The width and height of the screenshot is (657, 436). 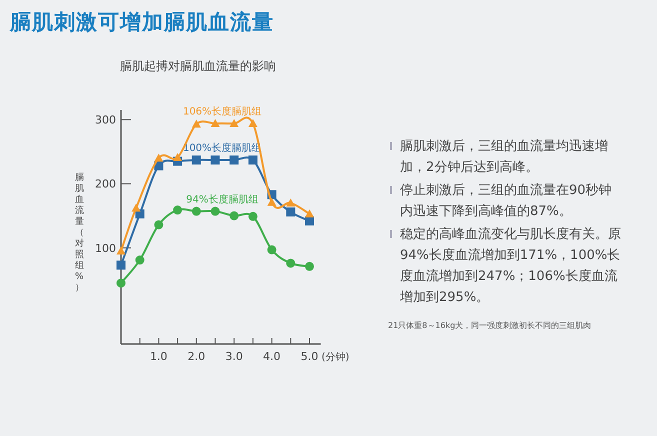 What do you see at coordinates (506, 157) in the screenshot?
I see `text: 膈肌刺激后，三组的血流量均迅速增加，2分钟后达到高峰。` at bounding box center [506, 157].